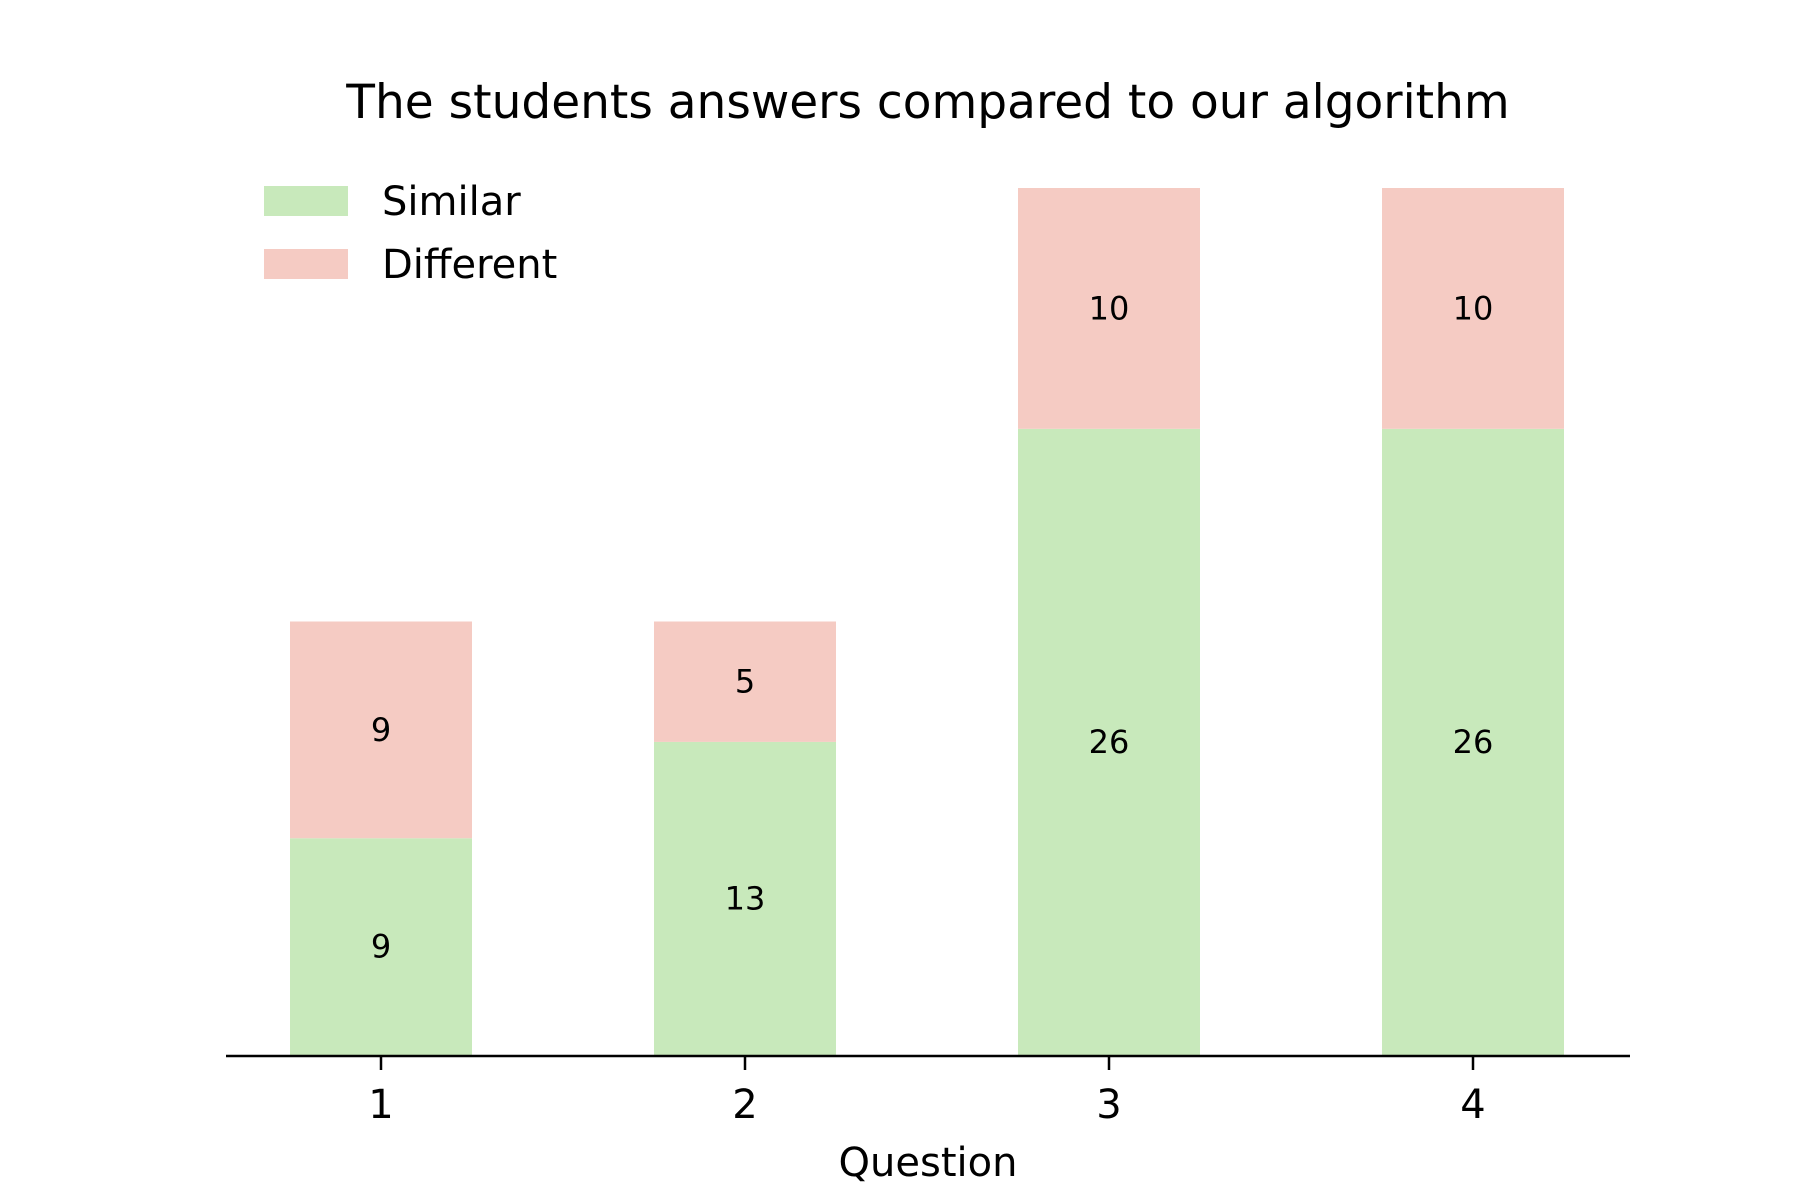 Image resolution: width=1800 pixels, height=1200 pixels. I want to click on data-label-similar-q4: 26, so click(1473, 742).